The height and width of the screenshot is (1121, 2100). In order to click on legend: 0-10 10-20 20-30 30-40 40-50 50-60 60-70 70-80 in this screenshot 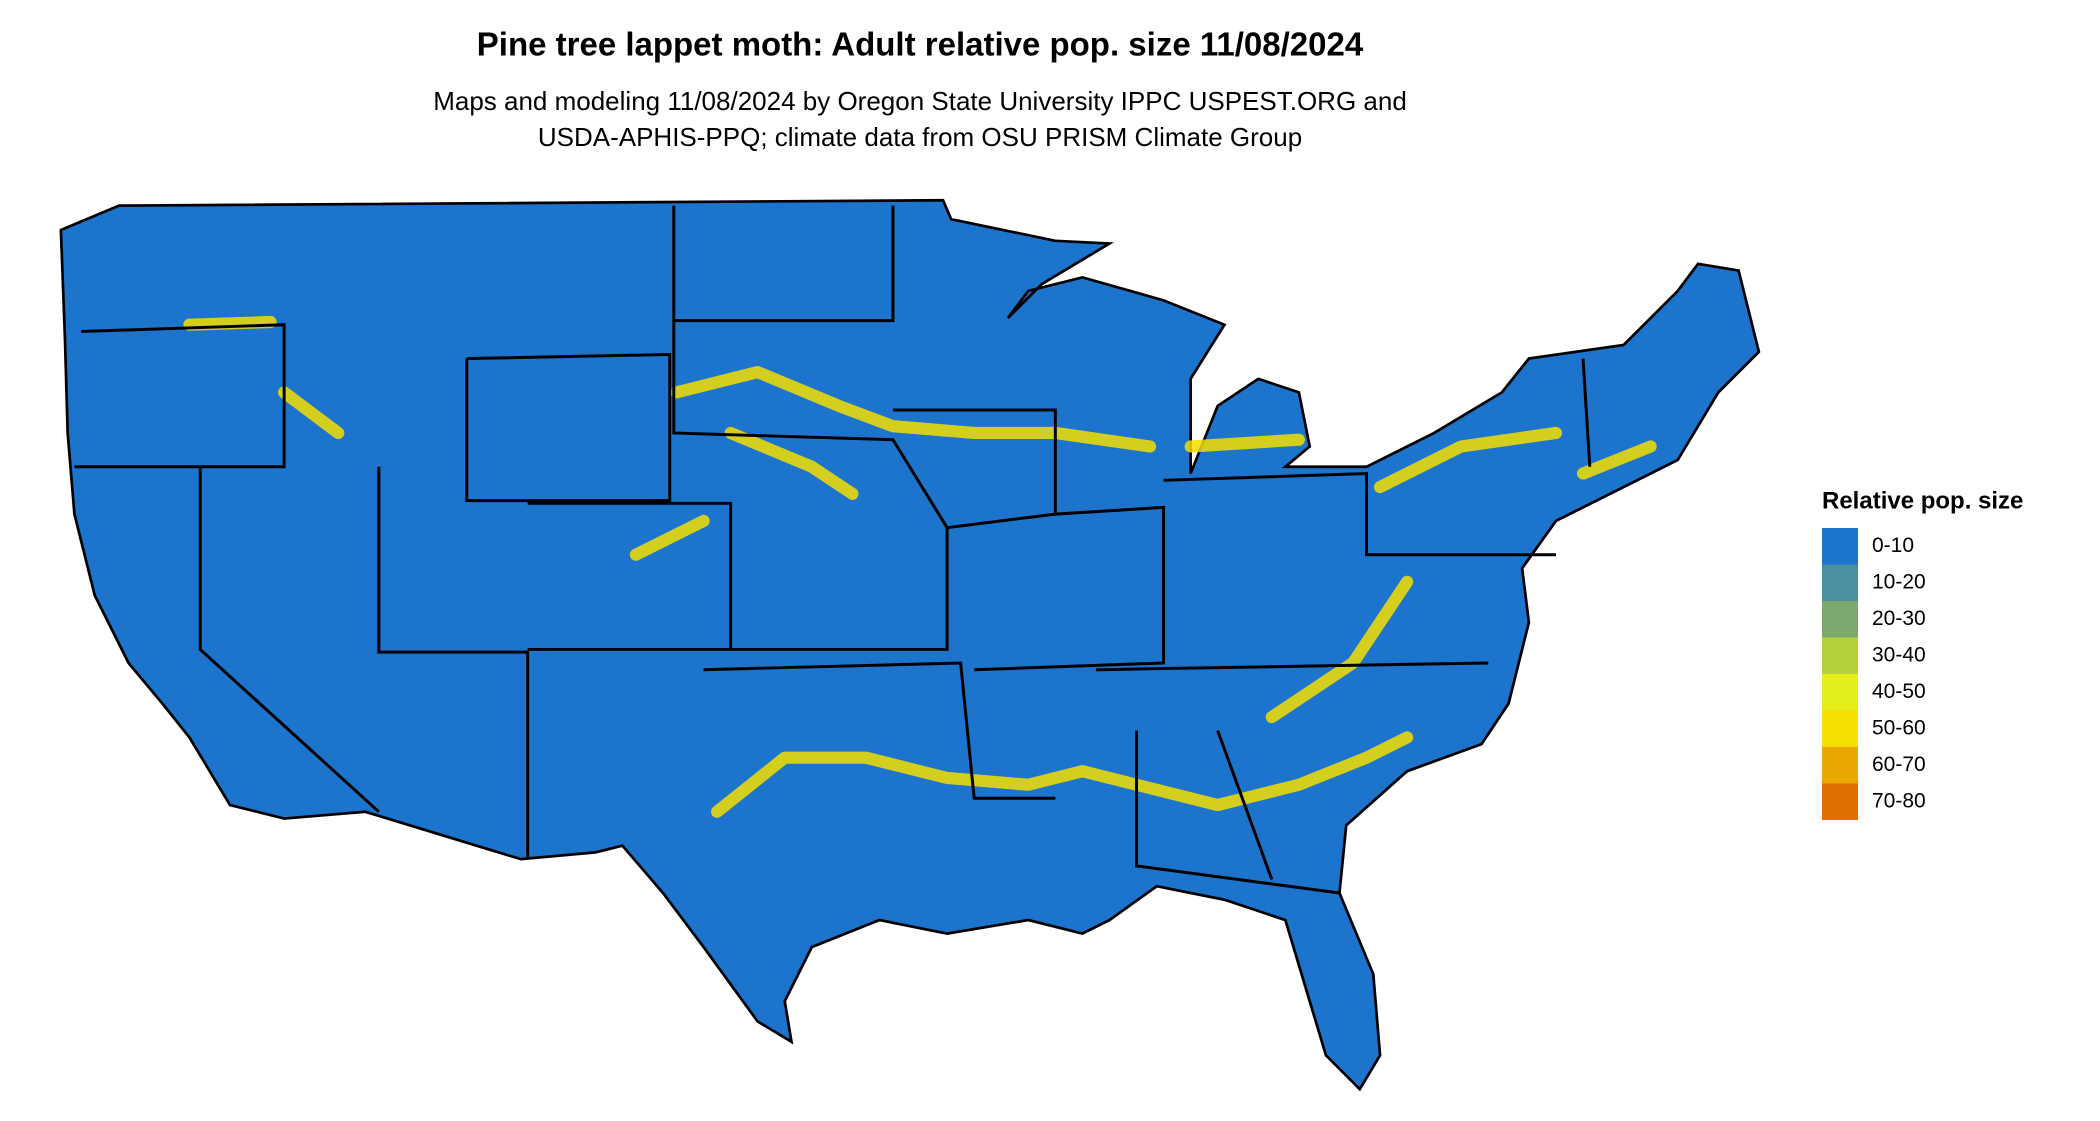, I will do `click(1874, 674)`.